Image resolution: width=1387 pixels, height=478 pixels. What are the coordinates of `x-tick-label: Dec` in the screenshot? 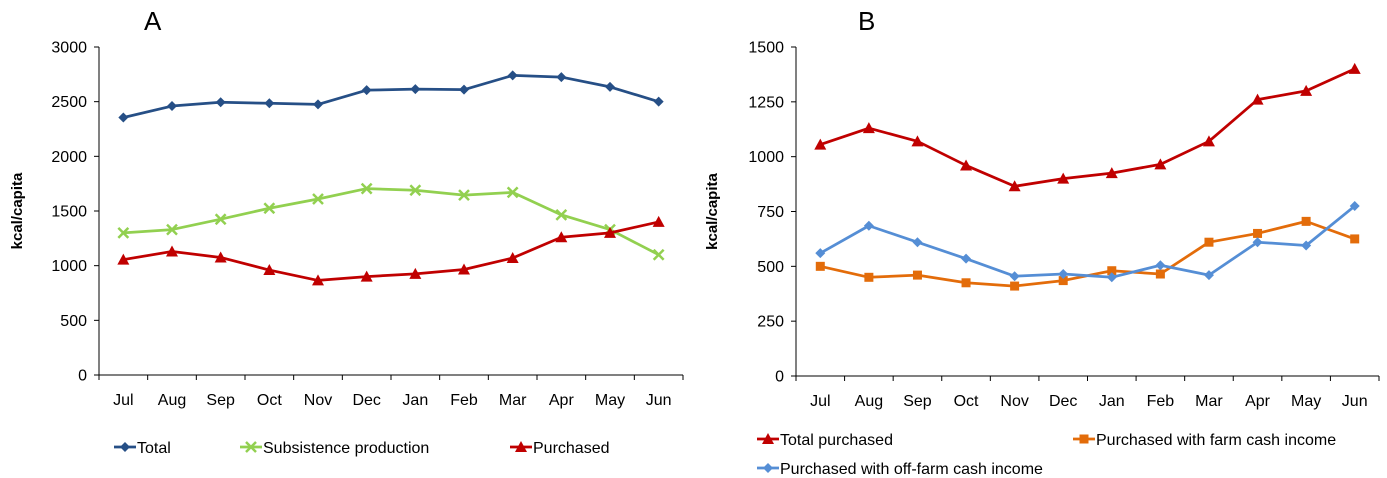 It's located at (1063, 401).